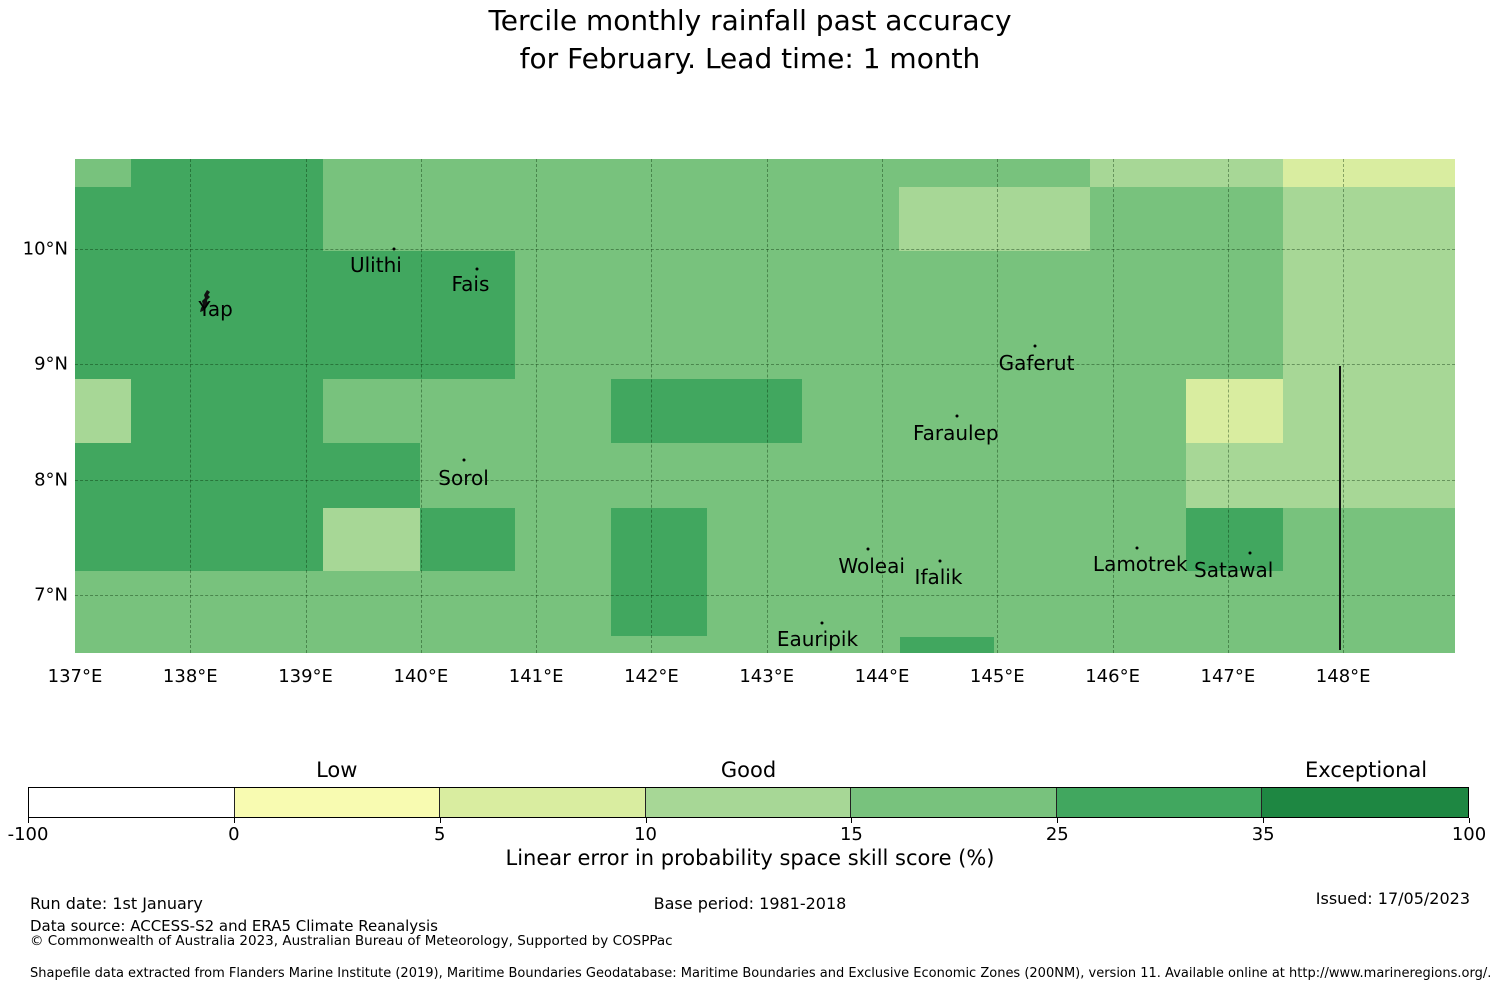 The width and height of the screenshot is (1500, 990). I want to click on island-label: Lamotrek, so click(1140, 564).